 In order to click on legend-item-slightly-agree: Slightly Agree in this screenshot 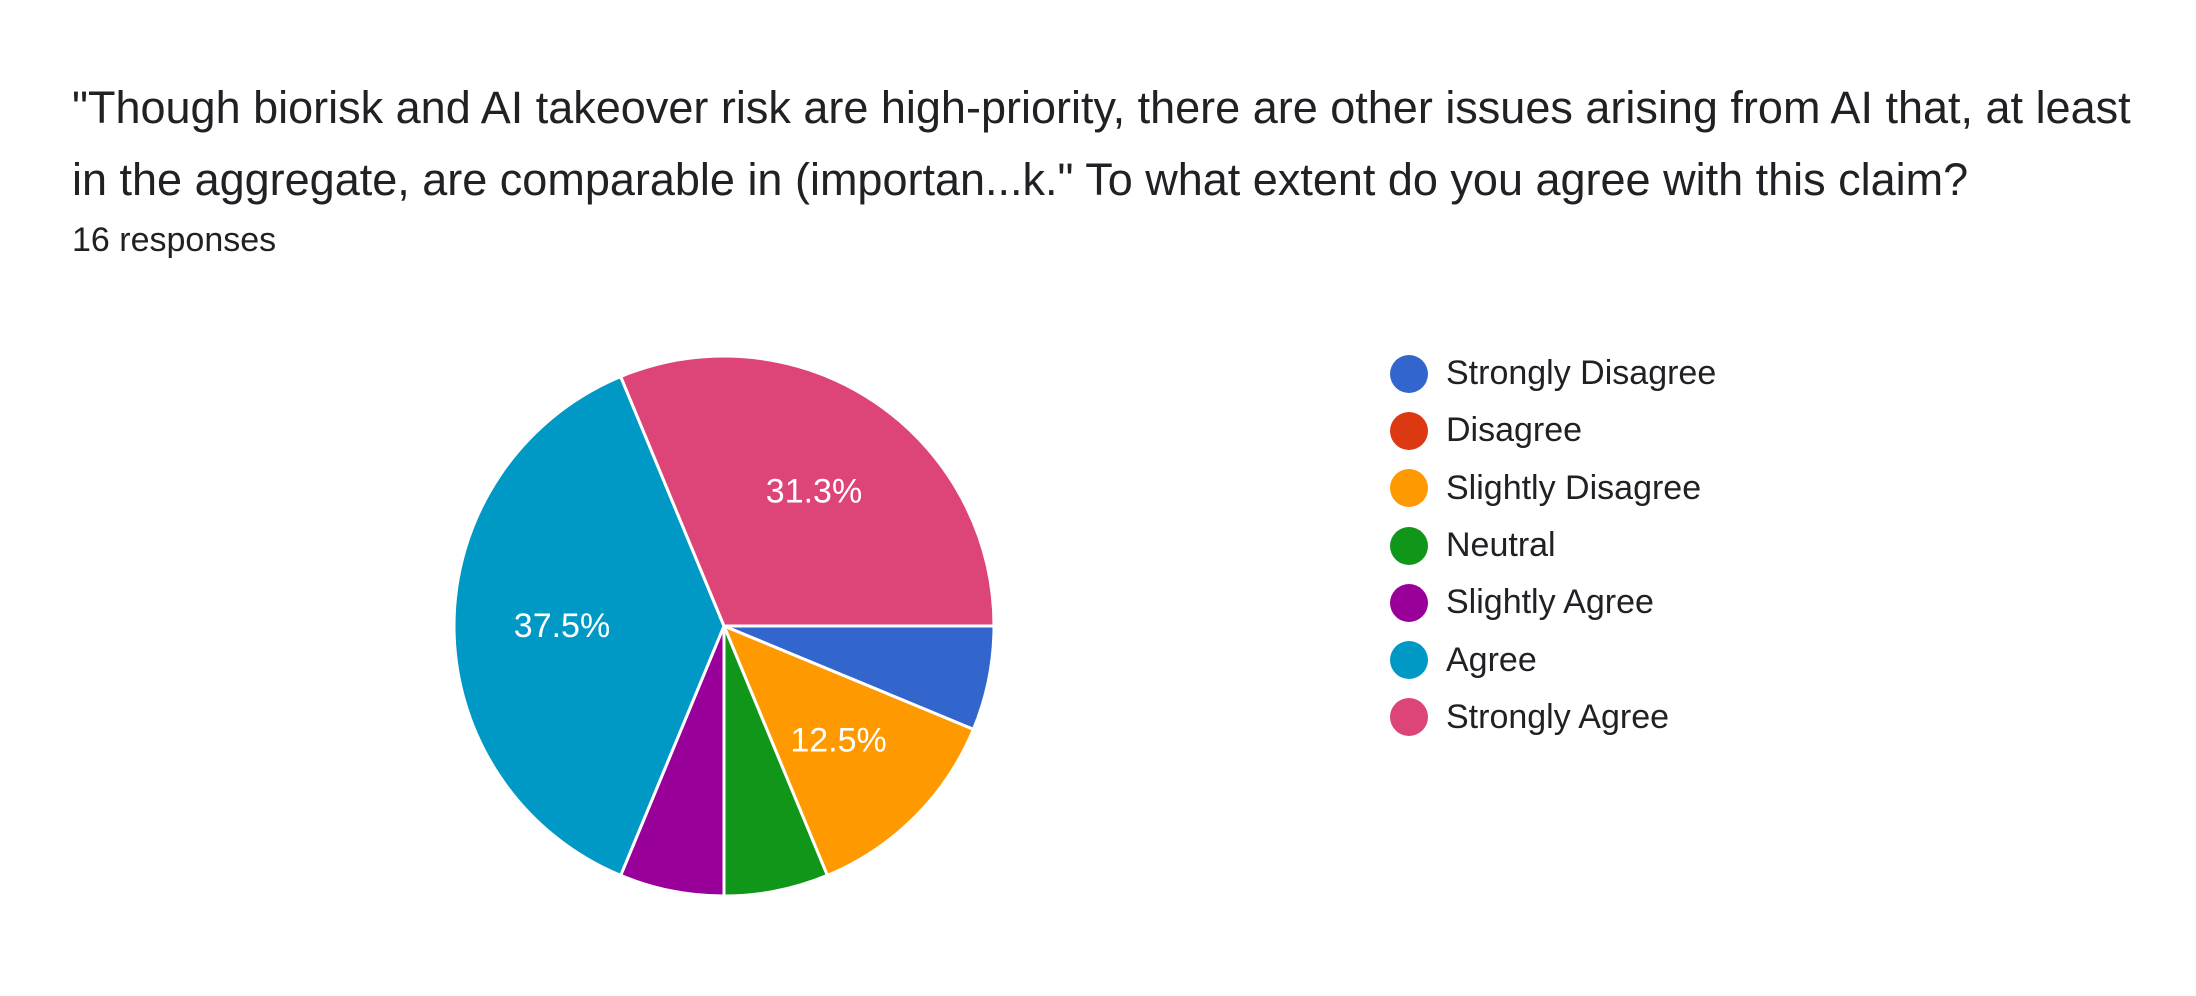, I will do `click(1553, 602)`.